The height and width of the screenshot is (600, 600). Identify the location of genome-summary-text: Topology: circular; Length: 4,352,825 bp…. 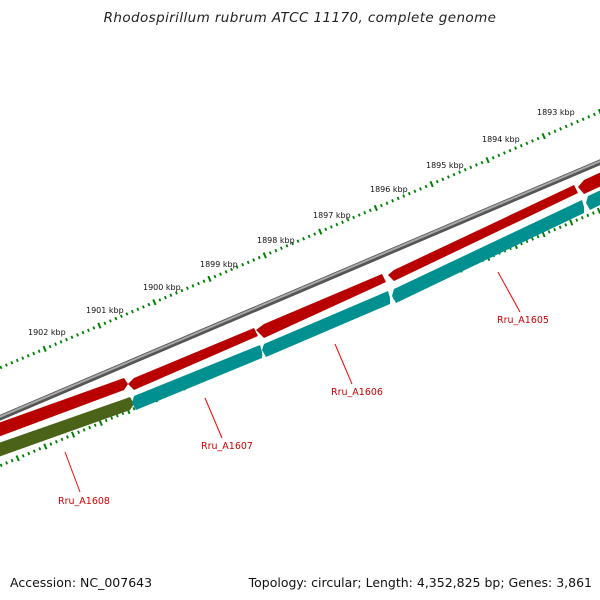
(420, 582).